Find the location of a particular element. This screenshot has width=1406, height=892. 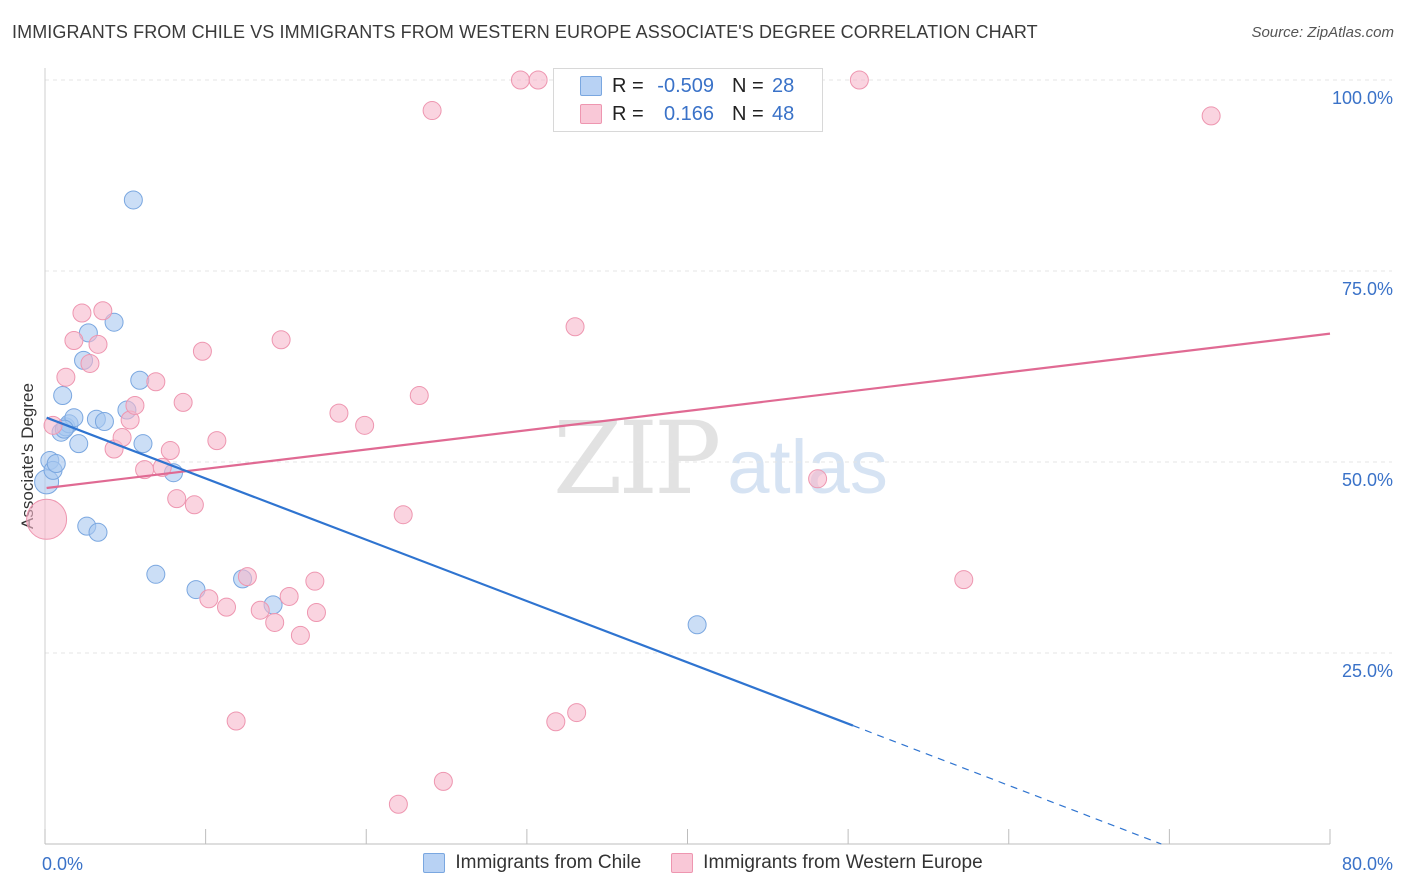

y-tick-label: 25.0% is located at coordinates (1367, 671).